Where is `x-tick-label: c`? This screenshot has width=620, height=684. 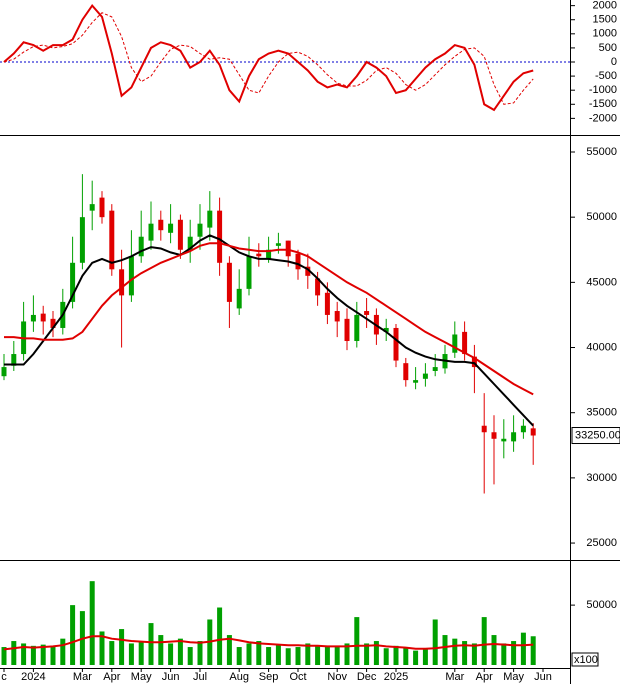 x-tick-label: c is located at coordinates (4, 677).